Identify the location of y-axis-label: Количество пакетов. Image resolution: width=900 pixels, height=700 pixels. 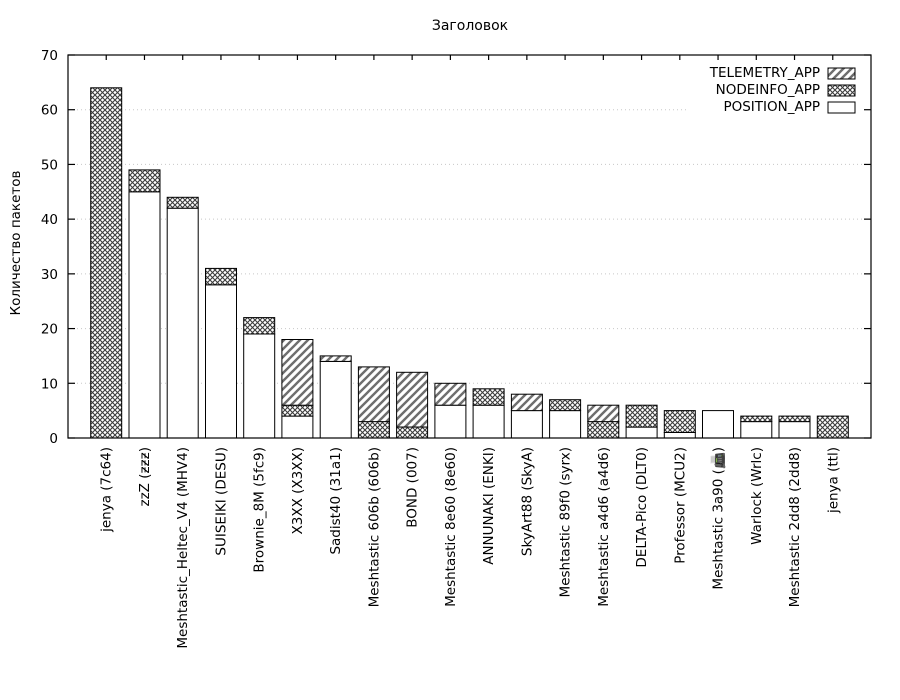
(16, 242).